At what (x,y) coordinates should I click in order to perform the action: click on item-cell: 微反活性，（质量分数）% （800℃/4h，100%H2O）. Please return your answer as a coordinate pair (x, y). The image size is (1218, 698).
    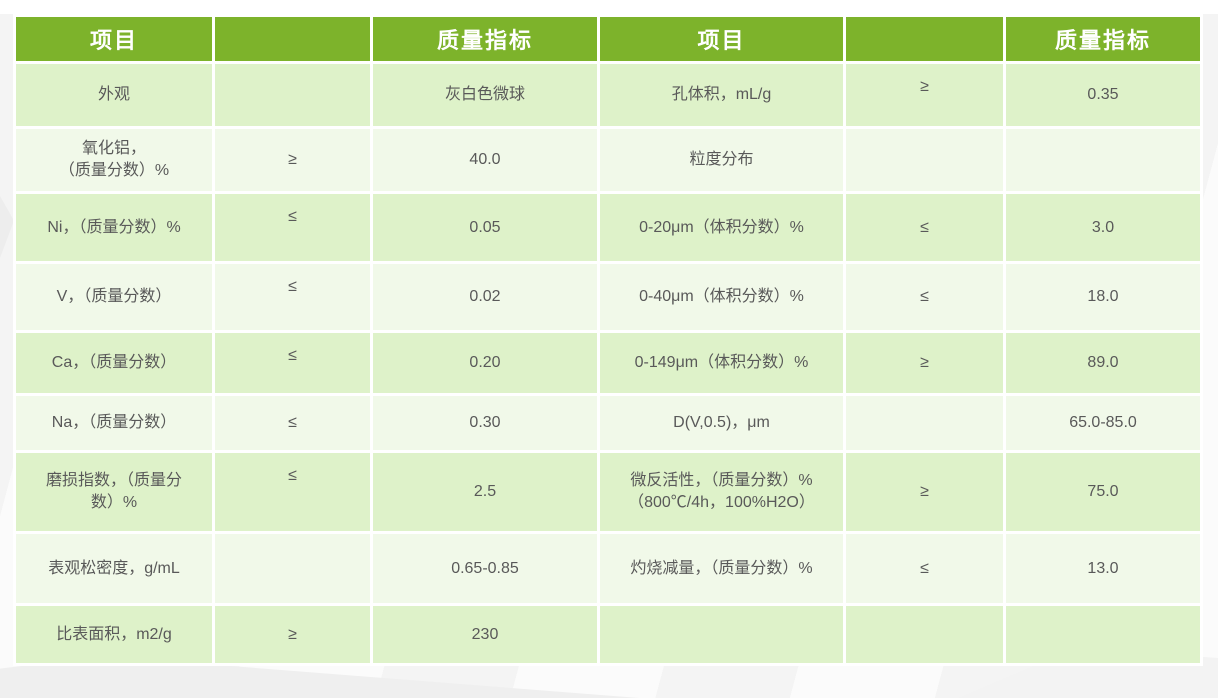
    Looking at the image, I should click on (721, 492).